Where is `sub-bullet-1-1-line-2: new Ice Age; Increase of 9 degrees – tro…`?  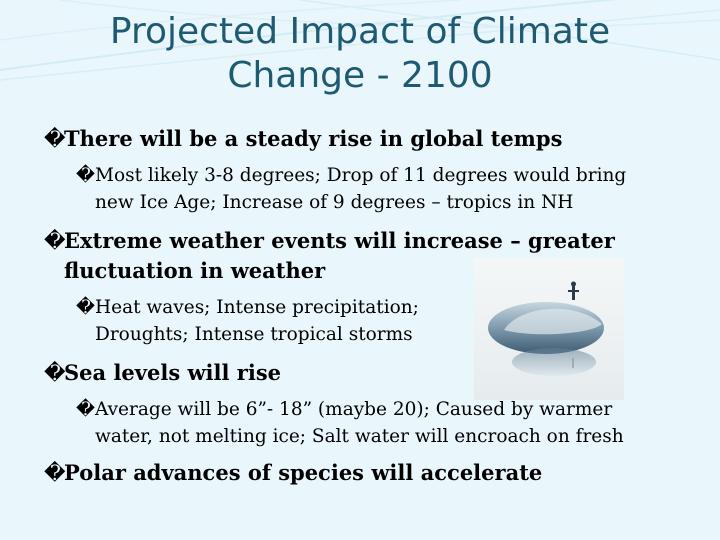 sub-bullet-1-1-line-2: new Ice Age; Increase of 9 degrees – tro… is located at coordinates (334, 202).